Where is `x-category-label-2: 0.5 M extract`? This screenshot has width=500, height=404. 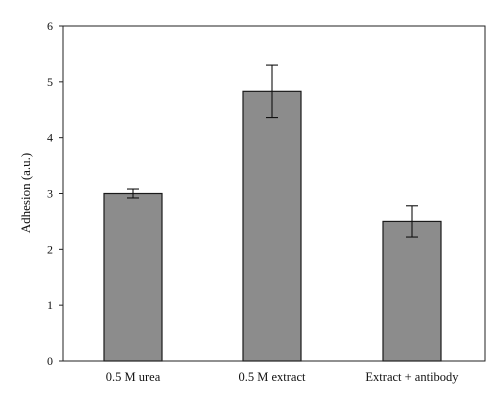 x-category-label-2: 0.5 M extract is located at coordinates (273, 377).